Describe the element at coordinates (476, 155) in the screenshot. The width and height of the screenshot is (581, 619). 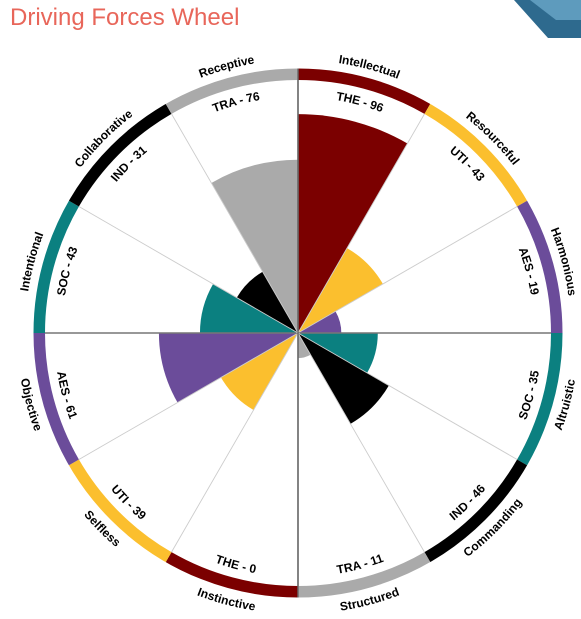
I see `ring-segment-resourceful` at that location.